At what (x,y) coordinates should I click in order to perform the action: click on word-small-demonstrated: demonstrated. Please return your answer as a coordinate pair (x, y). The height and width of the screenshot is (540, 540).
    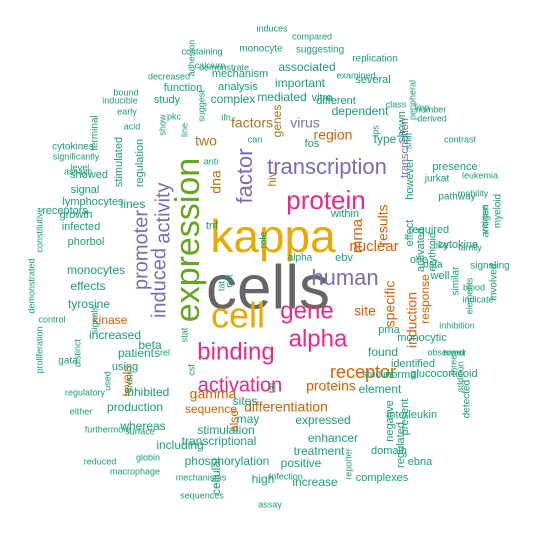
    Looking at the image, I should click on (31, 285).